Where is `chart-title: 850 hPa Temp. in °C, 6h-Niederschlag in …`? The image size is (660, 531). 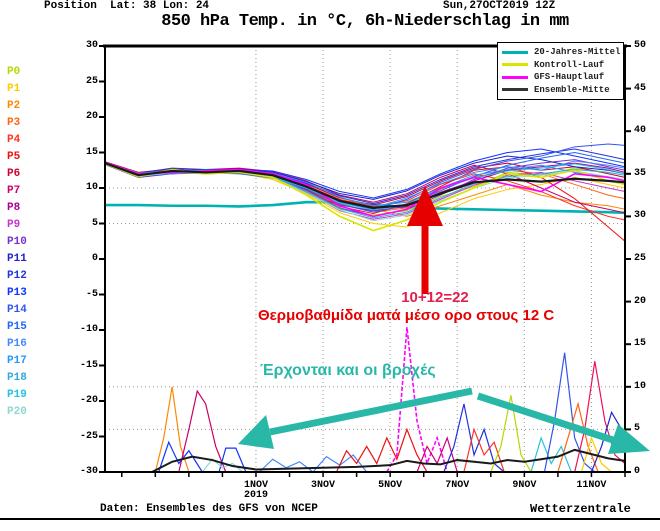 chart-title: 850 hPa Temp. in °C, 6h-Niederschlag in … is located at coordinates (365, 21).